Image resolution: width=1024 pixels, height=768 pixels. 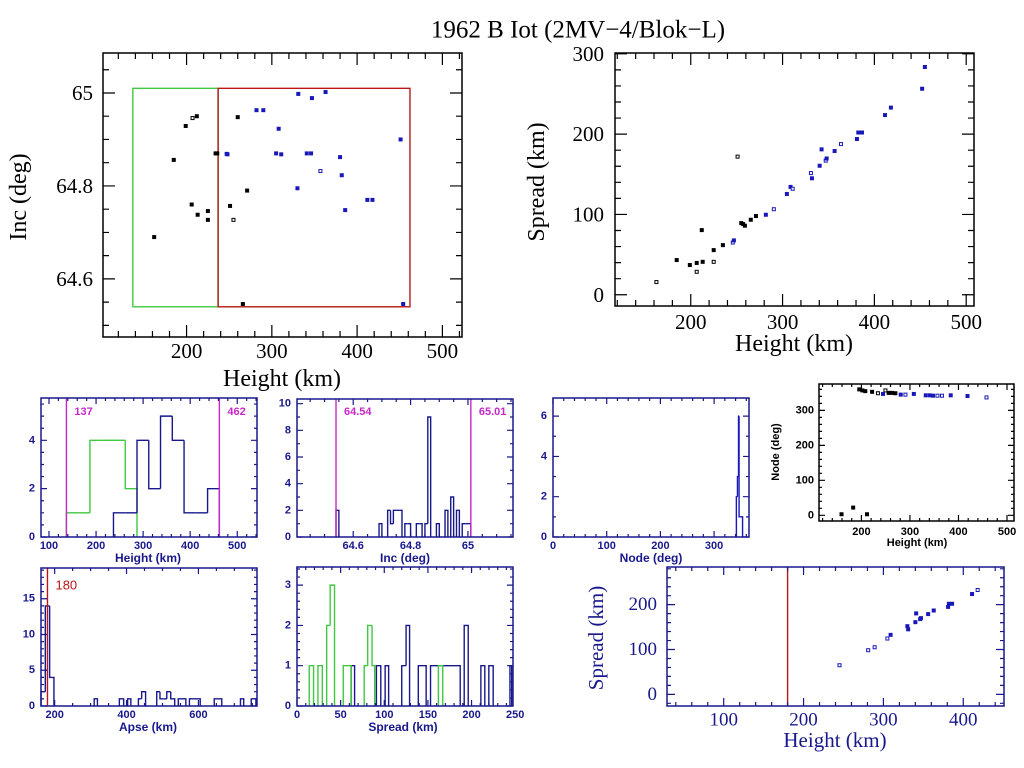 What do you see at coordinates (358, 412) in the screenshot?
I see `cutoff-label: 64.54` at bounding box center [358, 412].